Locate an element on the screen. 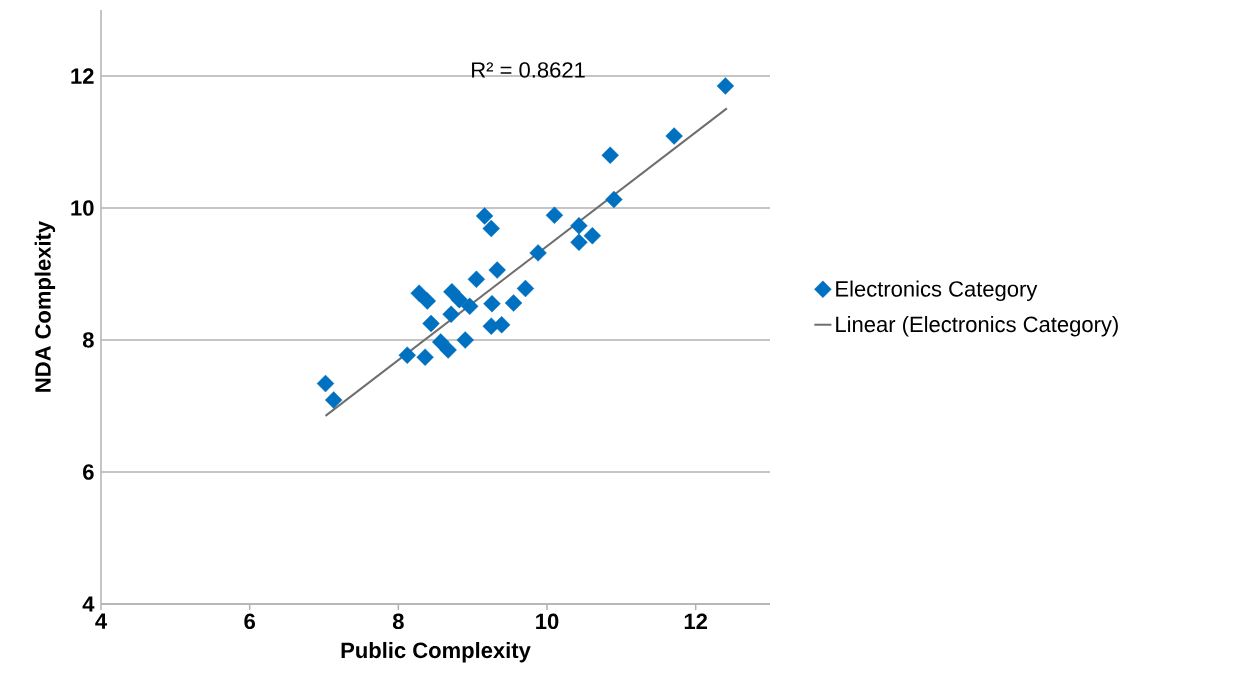 This screenshot has width=1234, height=689. y-tick-label: 12 is located at coordinates (82, 76).